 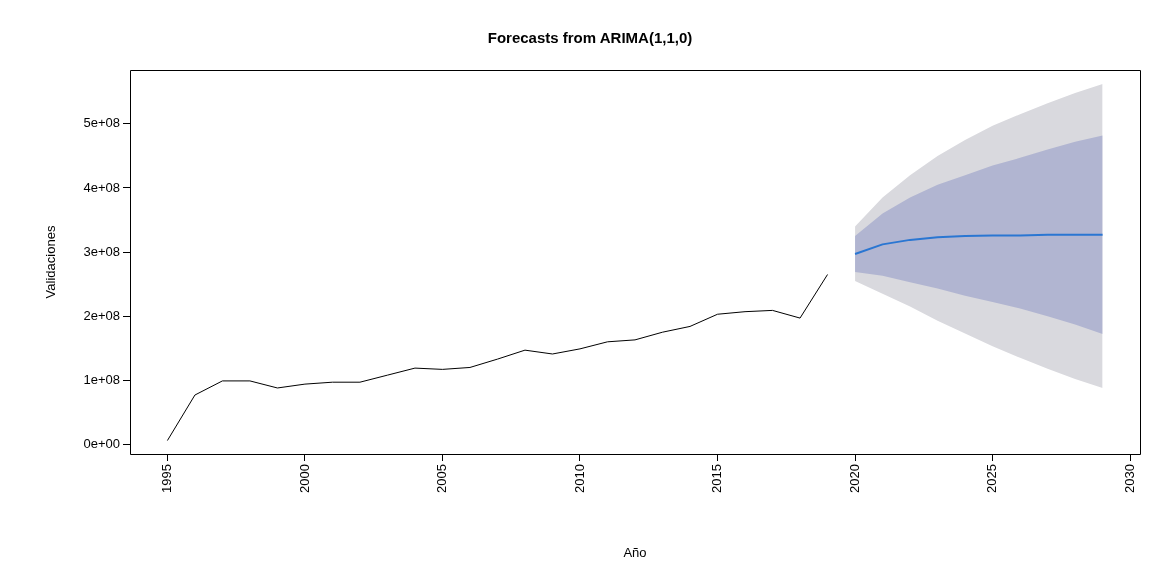 What do you see at coordinates (635, 552) in the screenshot?
I see `x-axis-title: Año` at bounding box center [635, 552].